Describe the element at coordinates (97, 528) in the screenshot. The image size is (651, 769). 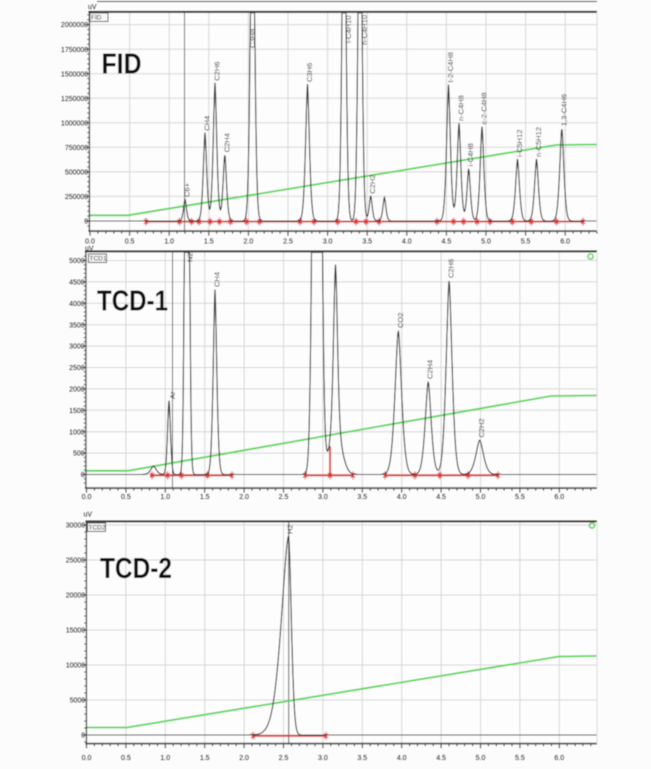
I see `svg-text: TCD2` at that location.